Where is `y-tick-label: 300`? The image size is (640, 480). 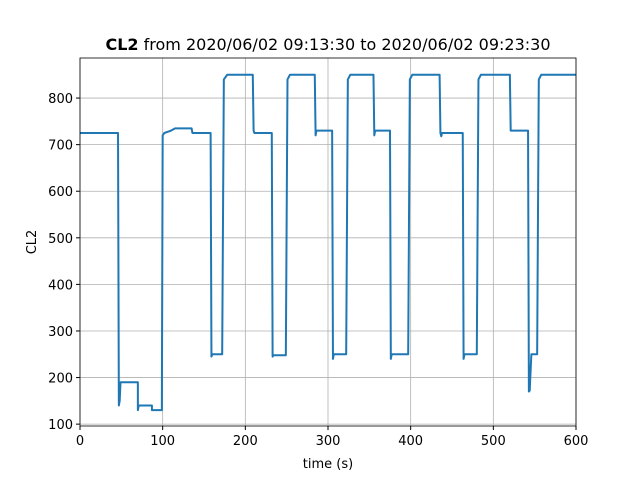 y-tick-label: 300 is located at coordinates (60, 332).